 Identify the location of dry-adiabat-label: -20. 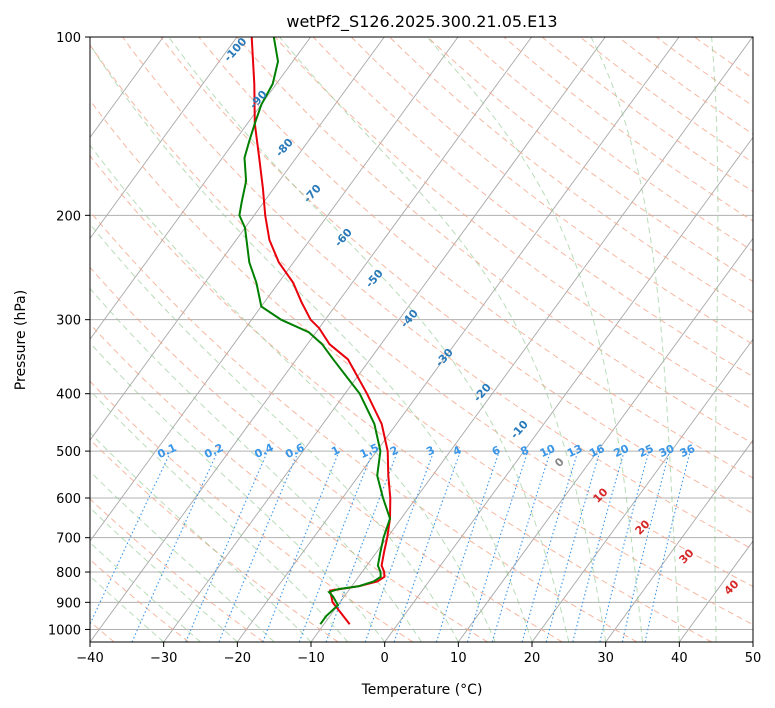
(482, 393).